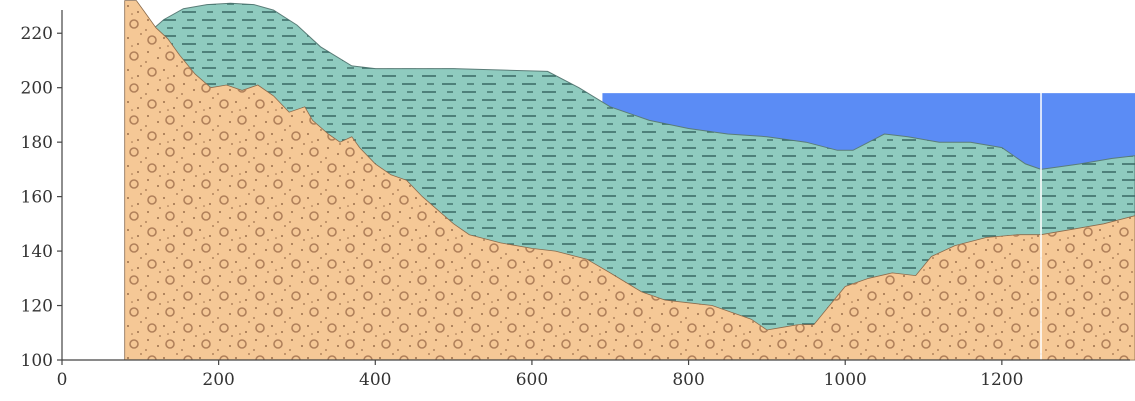 The width and height of the screenshot is (1135, 401). Describe the element at coordinates (37, 89) in the screenshot. I see `y-tick-label: 200` at that location.